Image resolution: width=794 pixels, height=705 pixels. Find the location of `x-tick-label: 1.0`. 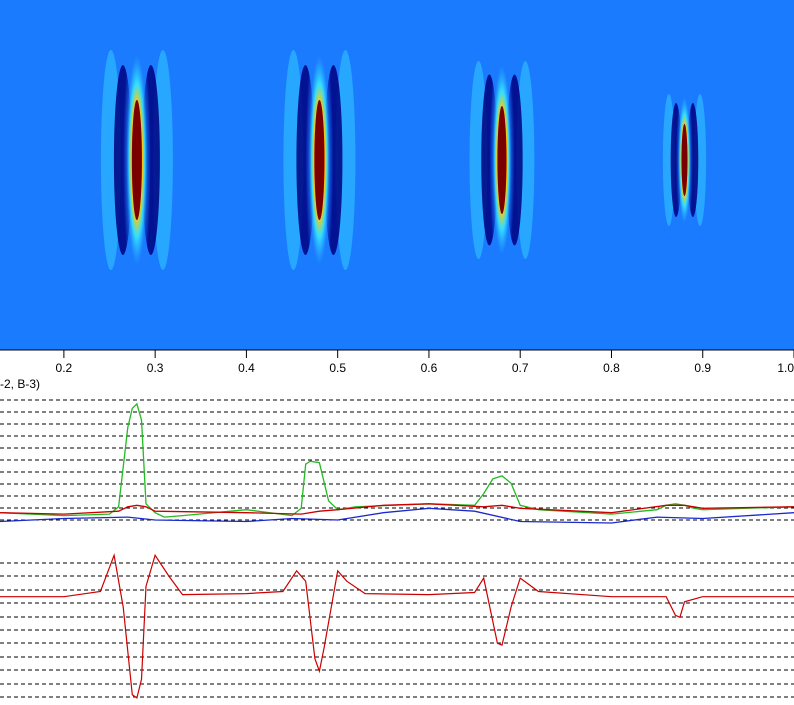

x-tick-label: 1.0 is located at coordinates (785, 368).